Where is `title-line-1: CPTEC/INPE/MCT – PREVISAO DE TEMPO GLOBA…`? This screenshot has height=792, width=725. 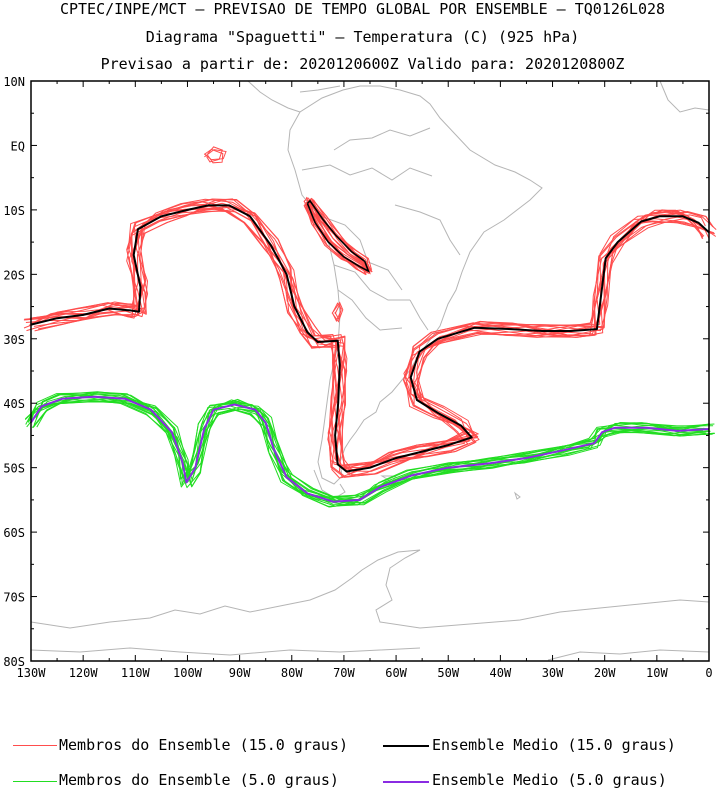
title-line-1: CPTEC/INPE/MCT – PREVISAO DE TEMPO GLOBA… is located at coordinates (362, 9).